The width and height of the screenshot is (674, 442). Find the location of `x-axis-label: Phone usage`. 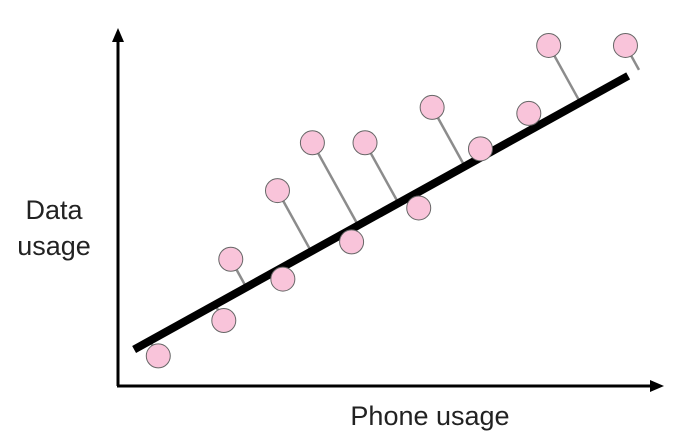

x-axis-label: Phone usage is located at coordinates (430, 416).